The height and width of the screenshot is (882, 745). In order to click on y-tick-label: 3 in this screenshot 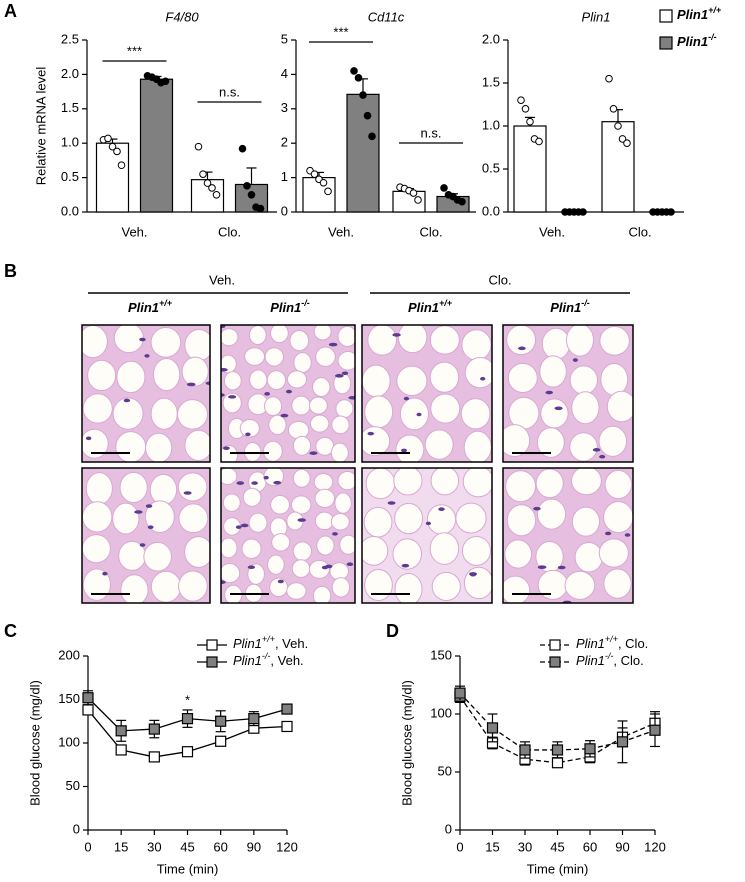, I will do `click(284, 107)`.